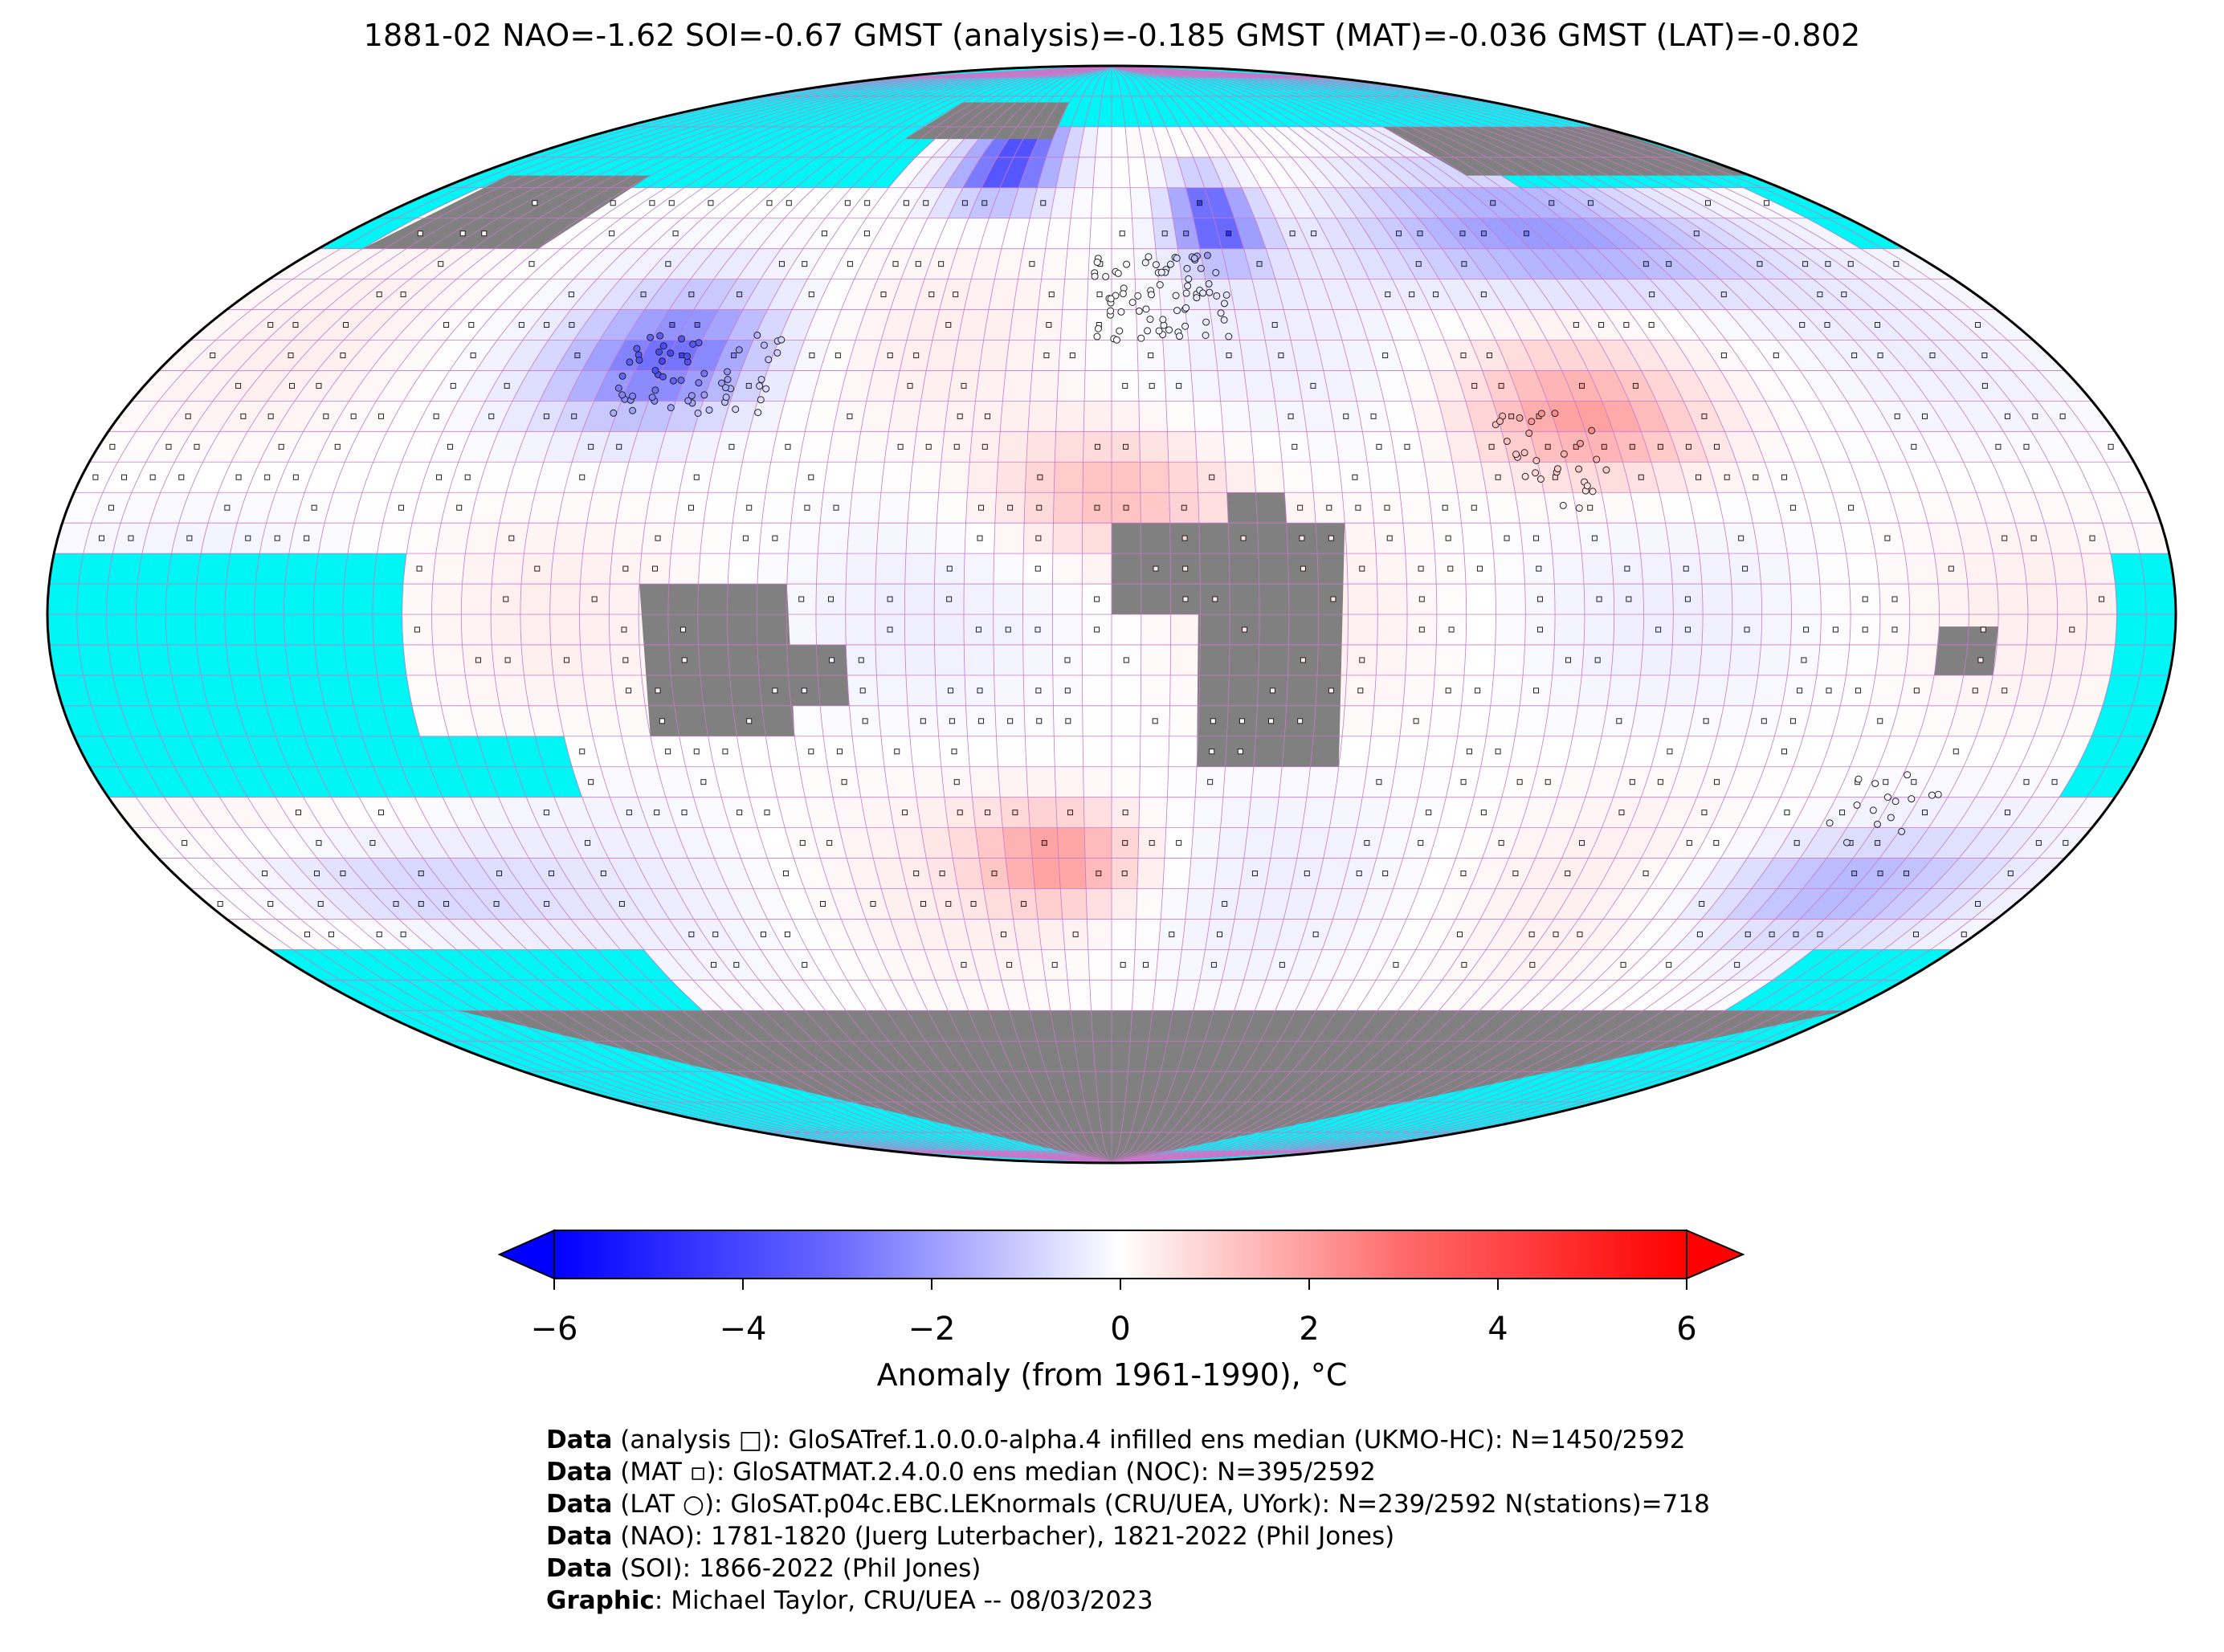  What do you see at coordinates (1716, 1254) in the screenshot?
I see `colorbar-max-extension` at bounding box center [1716, 1254].